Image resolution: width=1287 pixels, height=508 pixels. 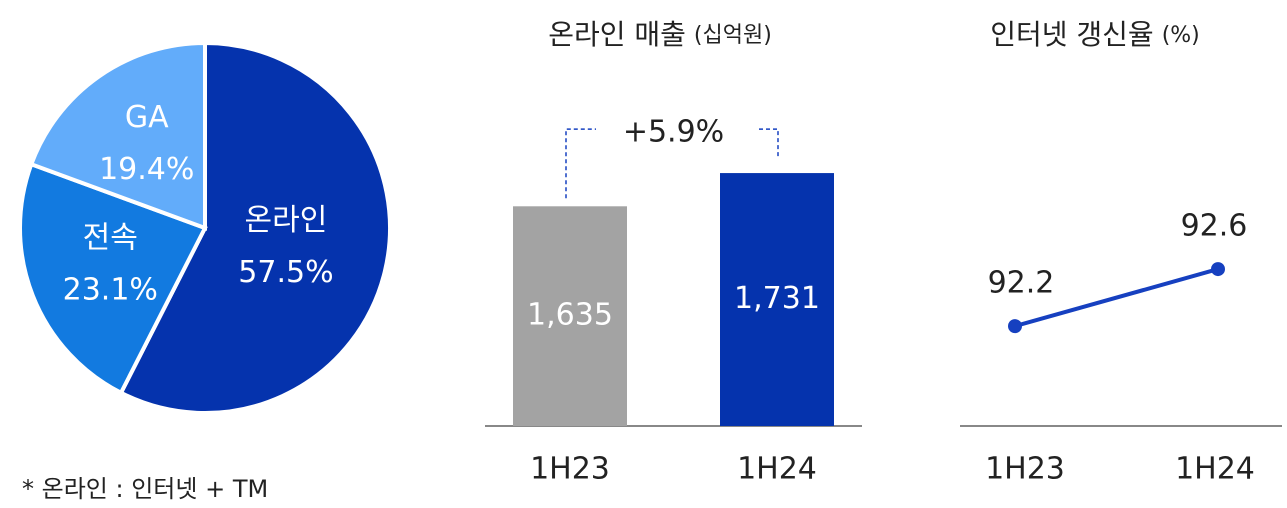 What do you see at coordinates (110, 290) in the screenshot?
I see `slice-value: 23.1%` at bounding box center [110, 290].